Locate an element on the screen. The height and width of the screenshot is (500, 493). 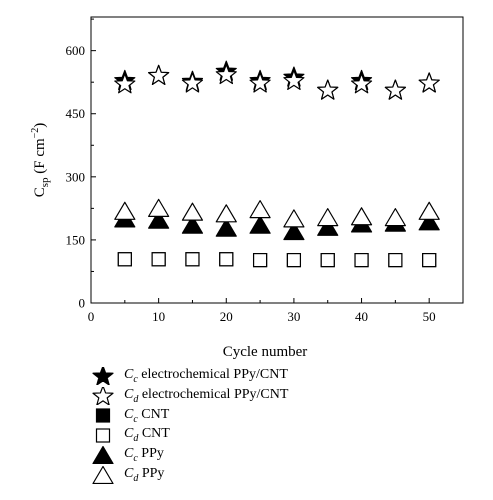
legend-label: Cc CNT is located at coordinates (147, 415).